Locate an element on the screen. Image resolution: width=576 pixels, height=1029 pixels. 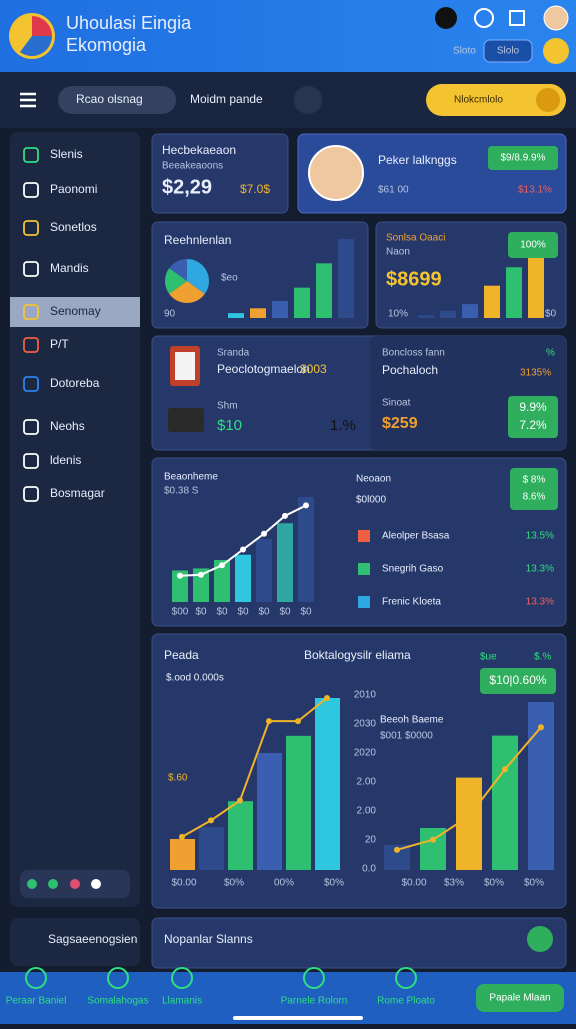
x-tick-label: $3% is located at coordinates (454, 883).